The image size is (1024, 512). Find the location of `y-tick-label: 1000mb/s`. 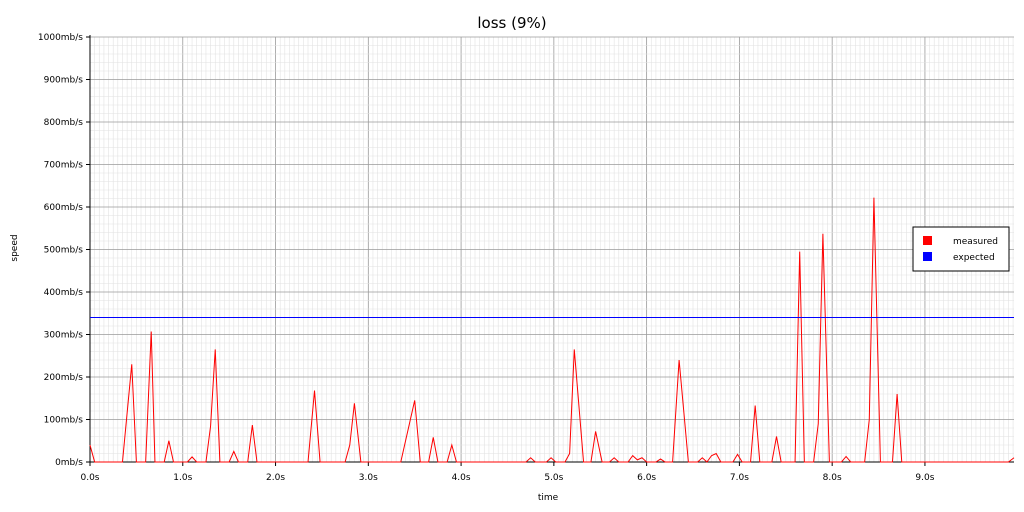

y-tick-label: 1000mb/s is located at coordinates (60, 38).